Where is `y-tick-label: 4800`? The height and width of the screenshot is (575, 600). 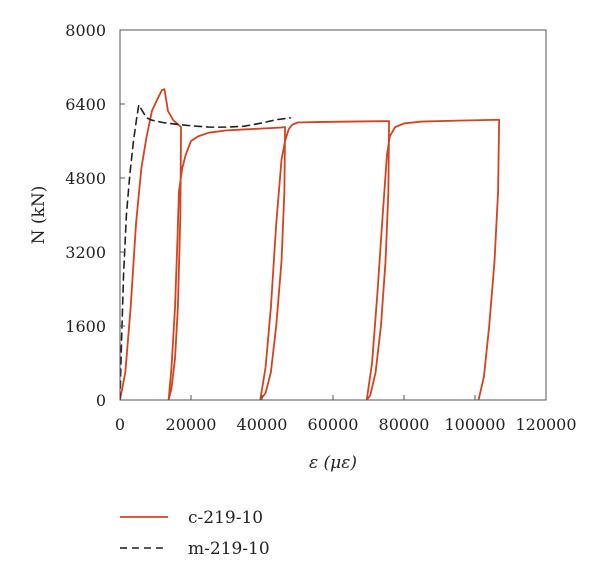 y-tick-label: 4800 is located at coordinates (85, 178).